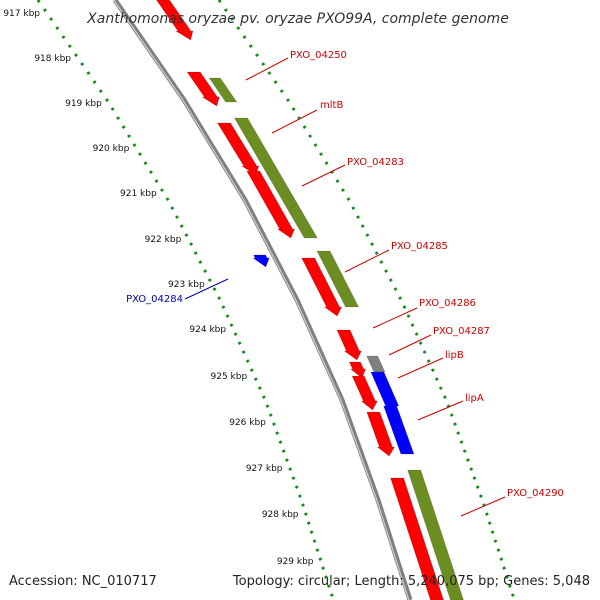  What do you see at coordinates (447, 303) in the screenshot?
I see `gene-label: PXO_04286` at bounding box center [447, 303].